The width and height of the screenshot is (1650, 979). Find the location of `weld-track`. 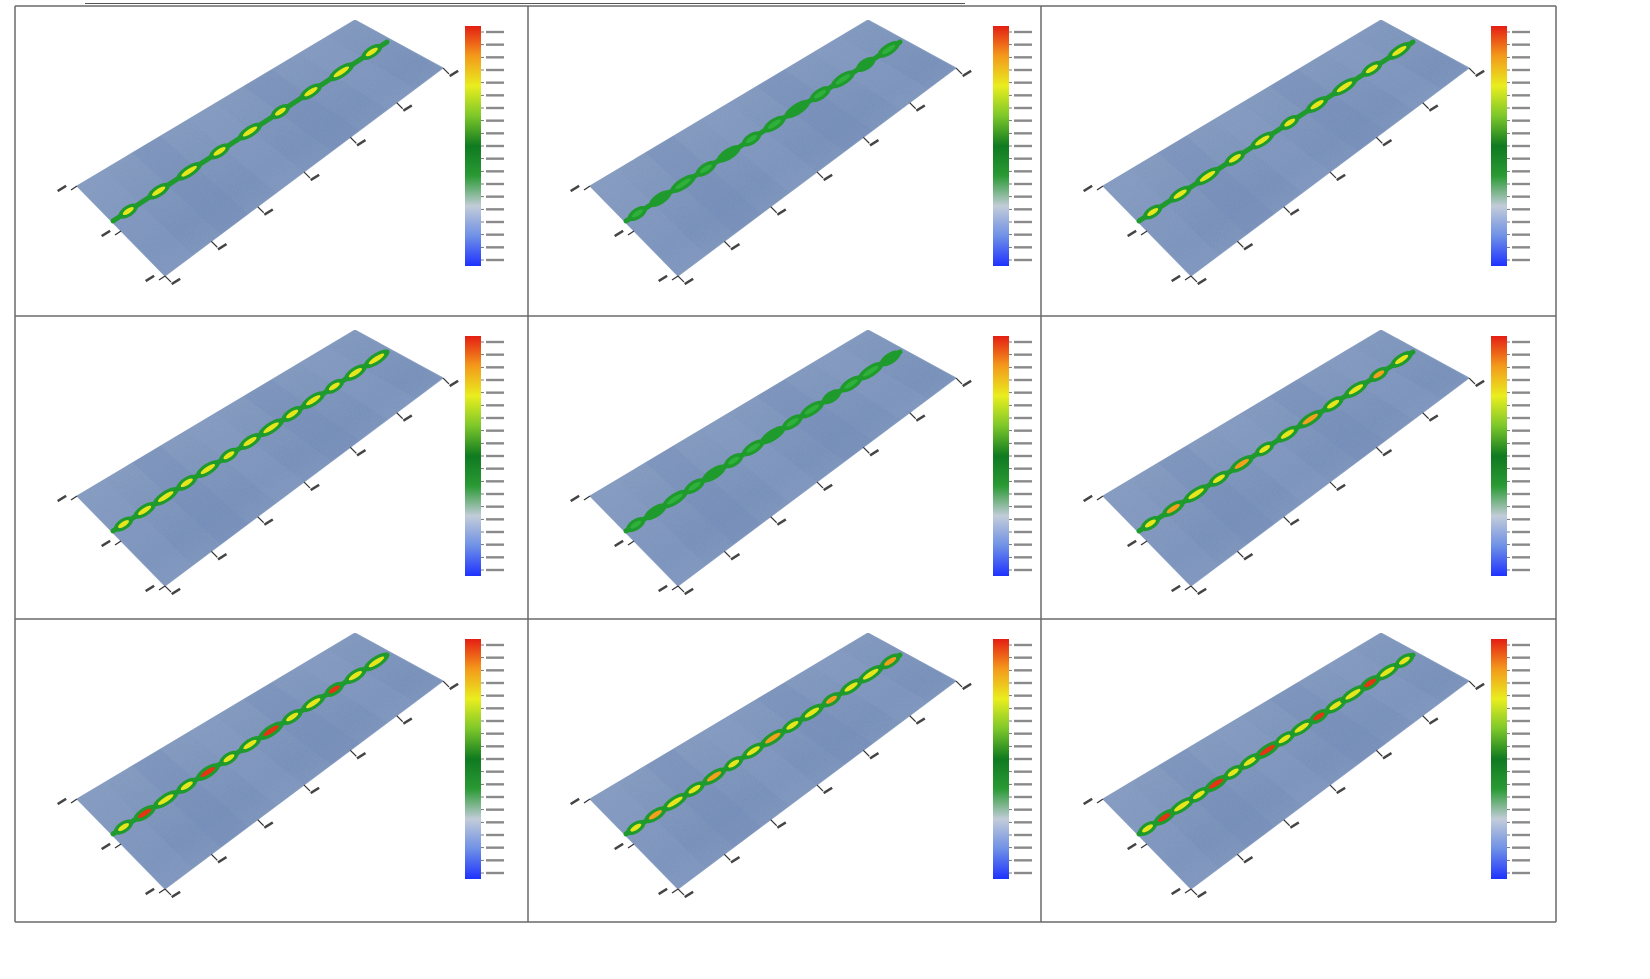

weld-track is located at coordinates (250, 131).